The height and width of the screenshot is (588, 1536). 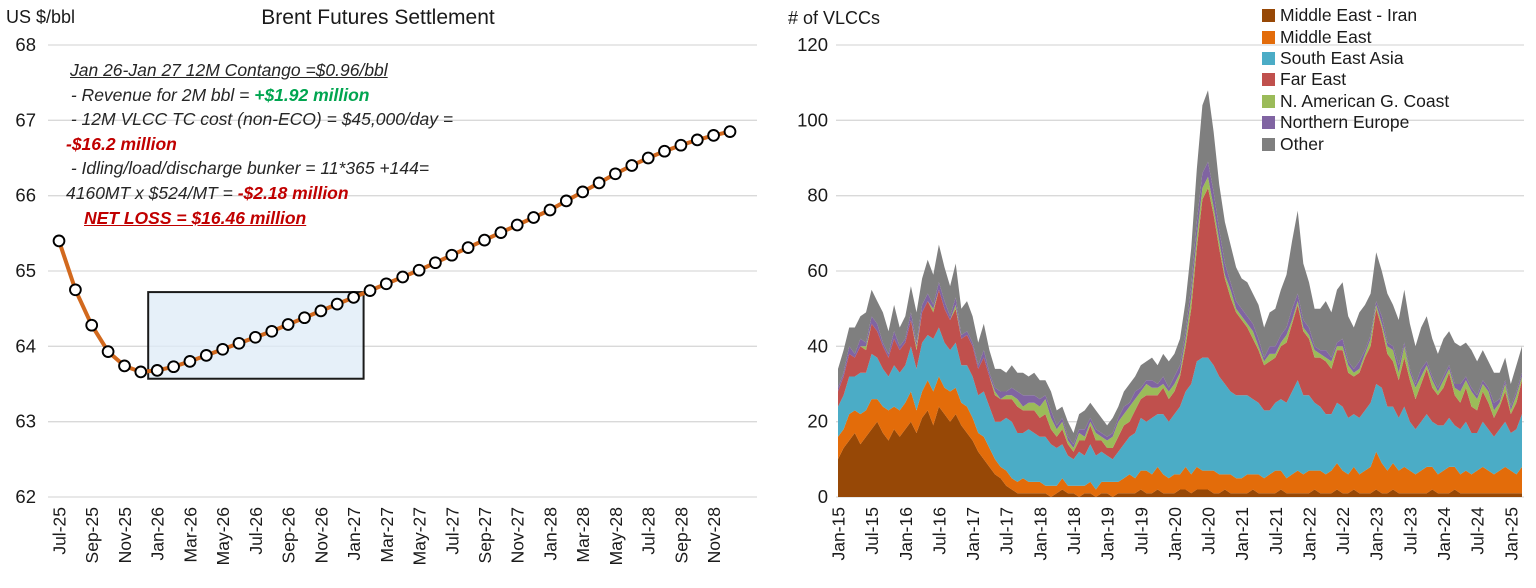 I want to click on right-x-tick-label: Jan-15, so click(x=839, y=534).